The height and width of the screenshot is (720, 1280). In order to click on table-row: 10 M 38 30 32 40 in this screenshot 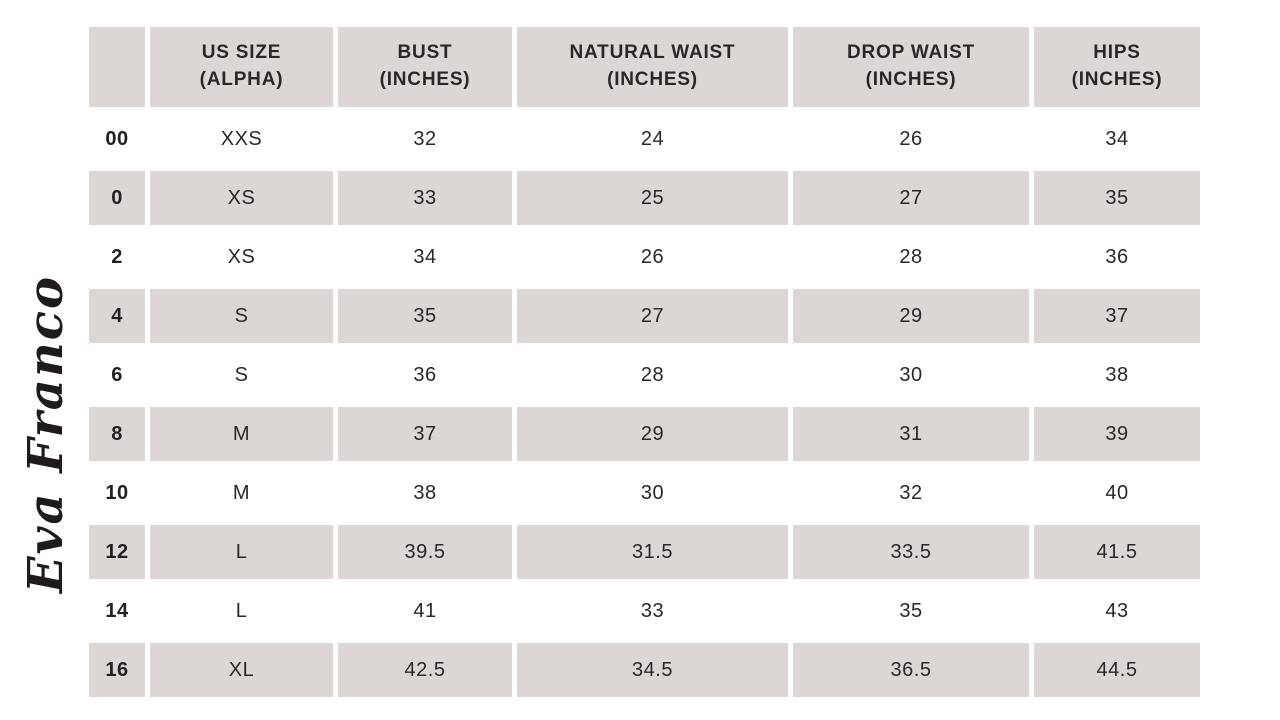, I will do `click(644, 493)`.